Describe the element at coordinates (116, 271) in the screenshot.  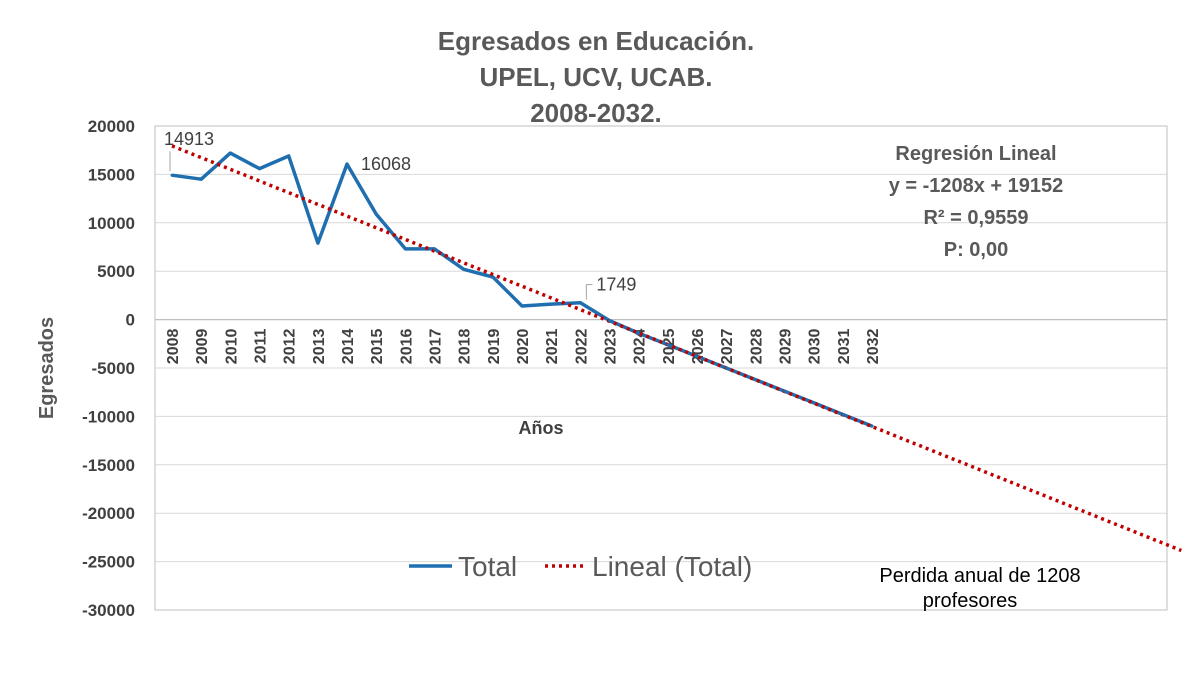
I see `y-tick-label: 5000` at that location.